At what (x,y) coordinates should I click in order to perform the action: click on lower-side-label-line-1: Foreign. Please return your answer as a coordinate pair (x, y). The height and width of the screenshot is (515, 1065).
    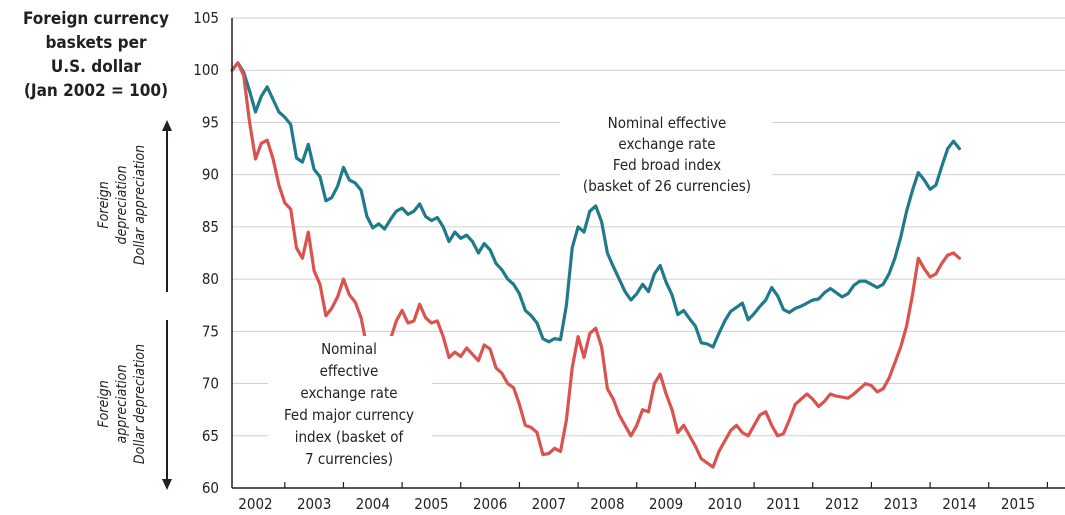
    Looking at the image, I should click on (104, 403).